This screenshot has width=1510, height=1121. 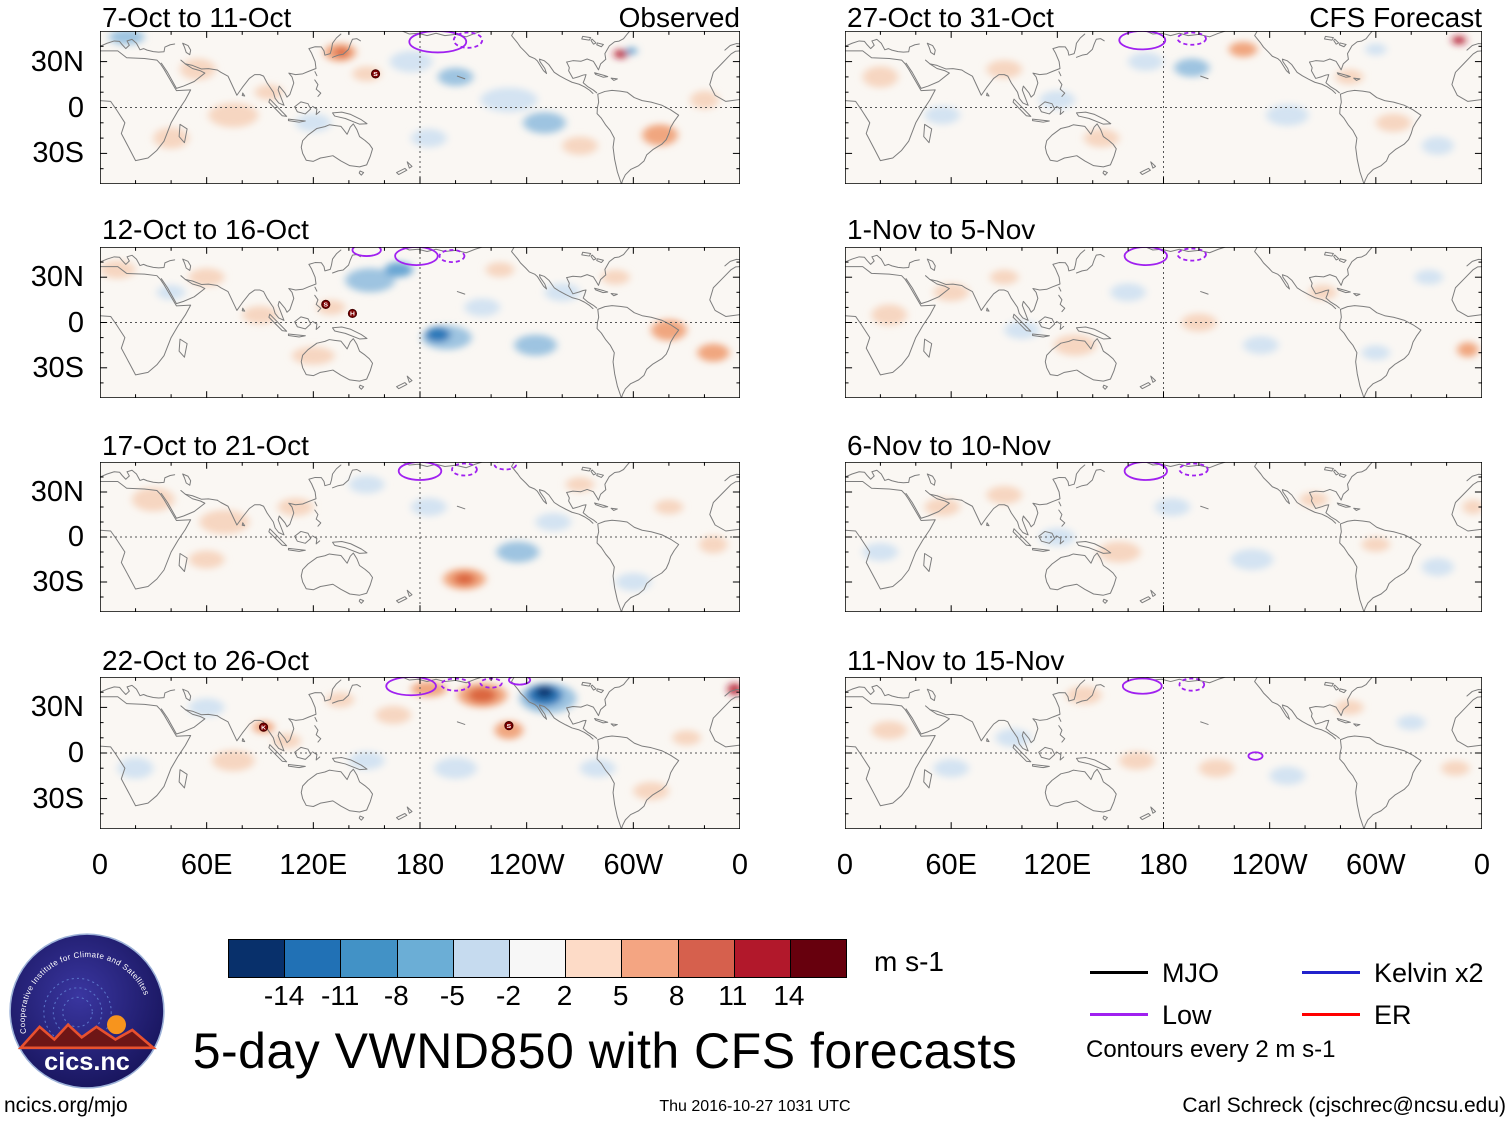 What do you see at coordinates (564, 995) in the screenshot?
I see `colorbar-tick-label: 2` at bounding box center [564, 995].